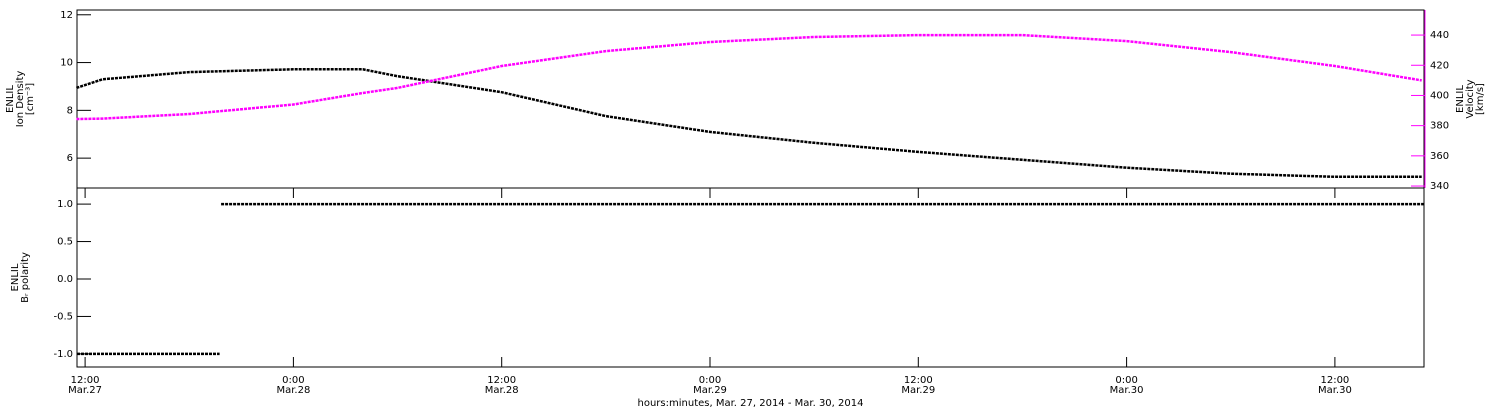 The image size is (1500, 410). I want to click on y2-tick-label: 380, so click(1439, 126).